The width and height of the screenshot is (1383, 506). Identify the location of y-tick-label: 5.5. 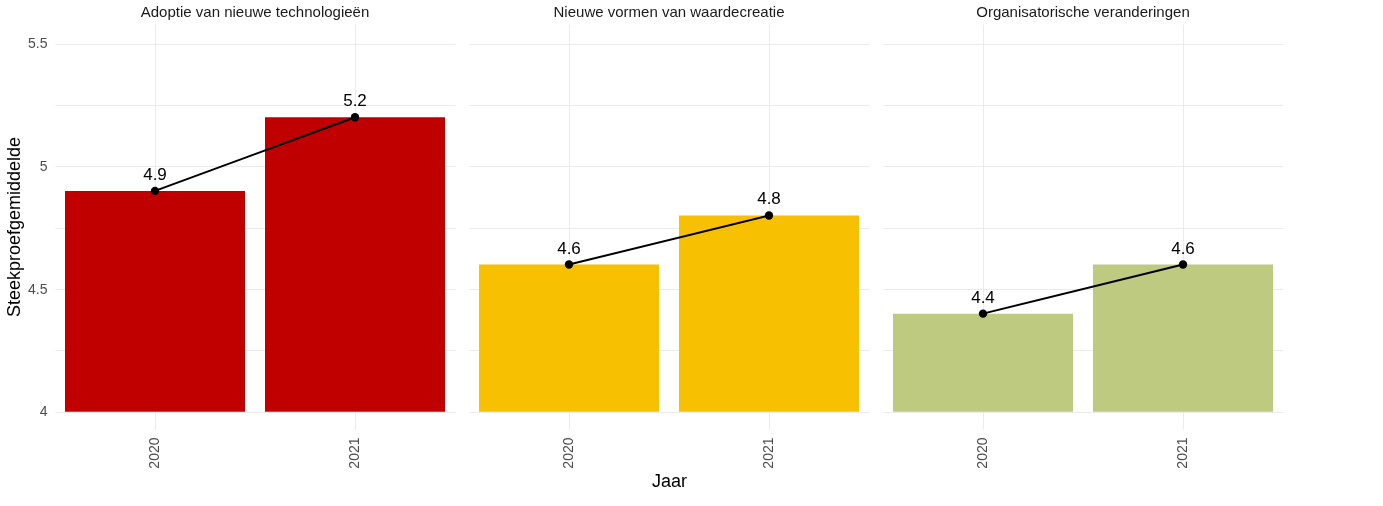
(38, 43).